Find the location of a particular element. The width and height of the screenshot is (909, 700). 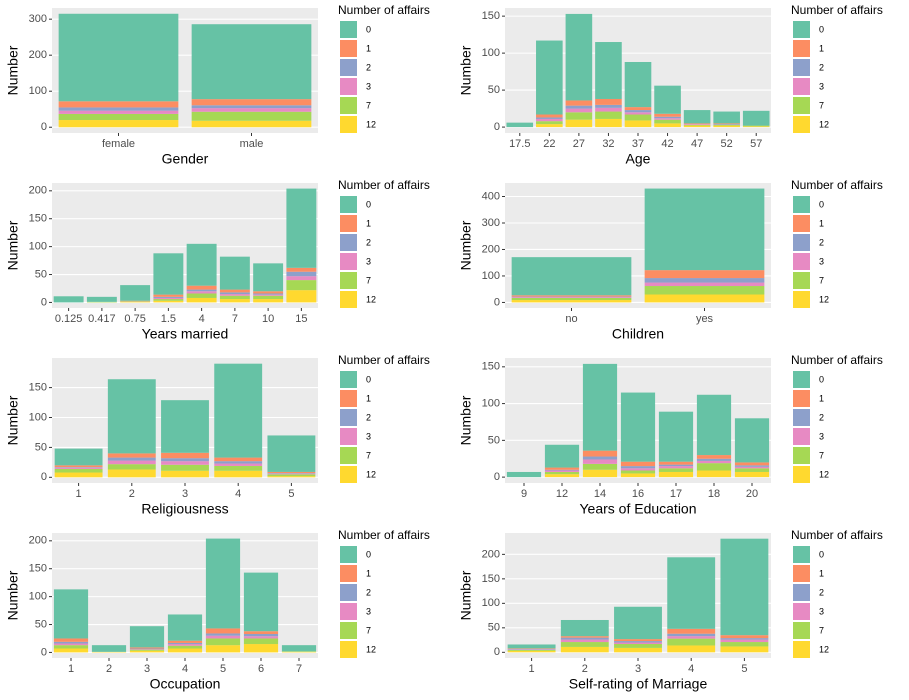

x-tick-label: 47 is located at coordinates (697, 144).